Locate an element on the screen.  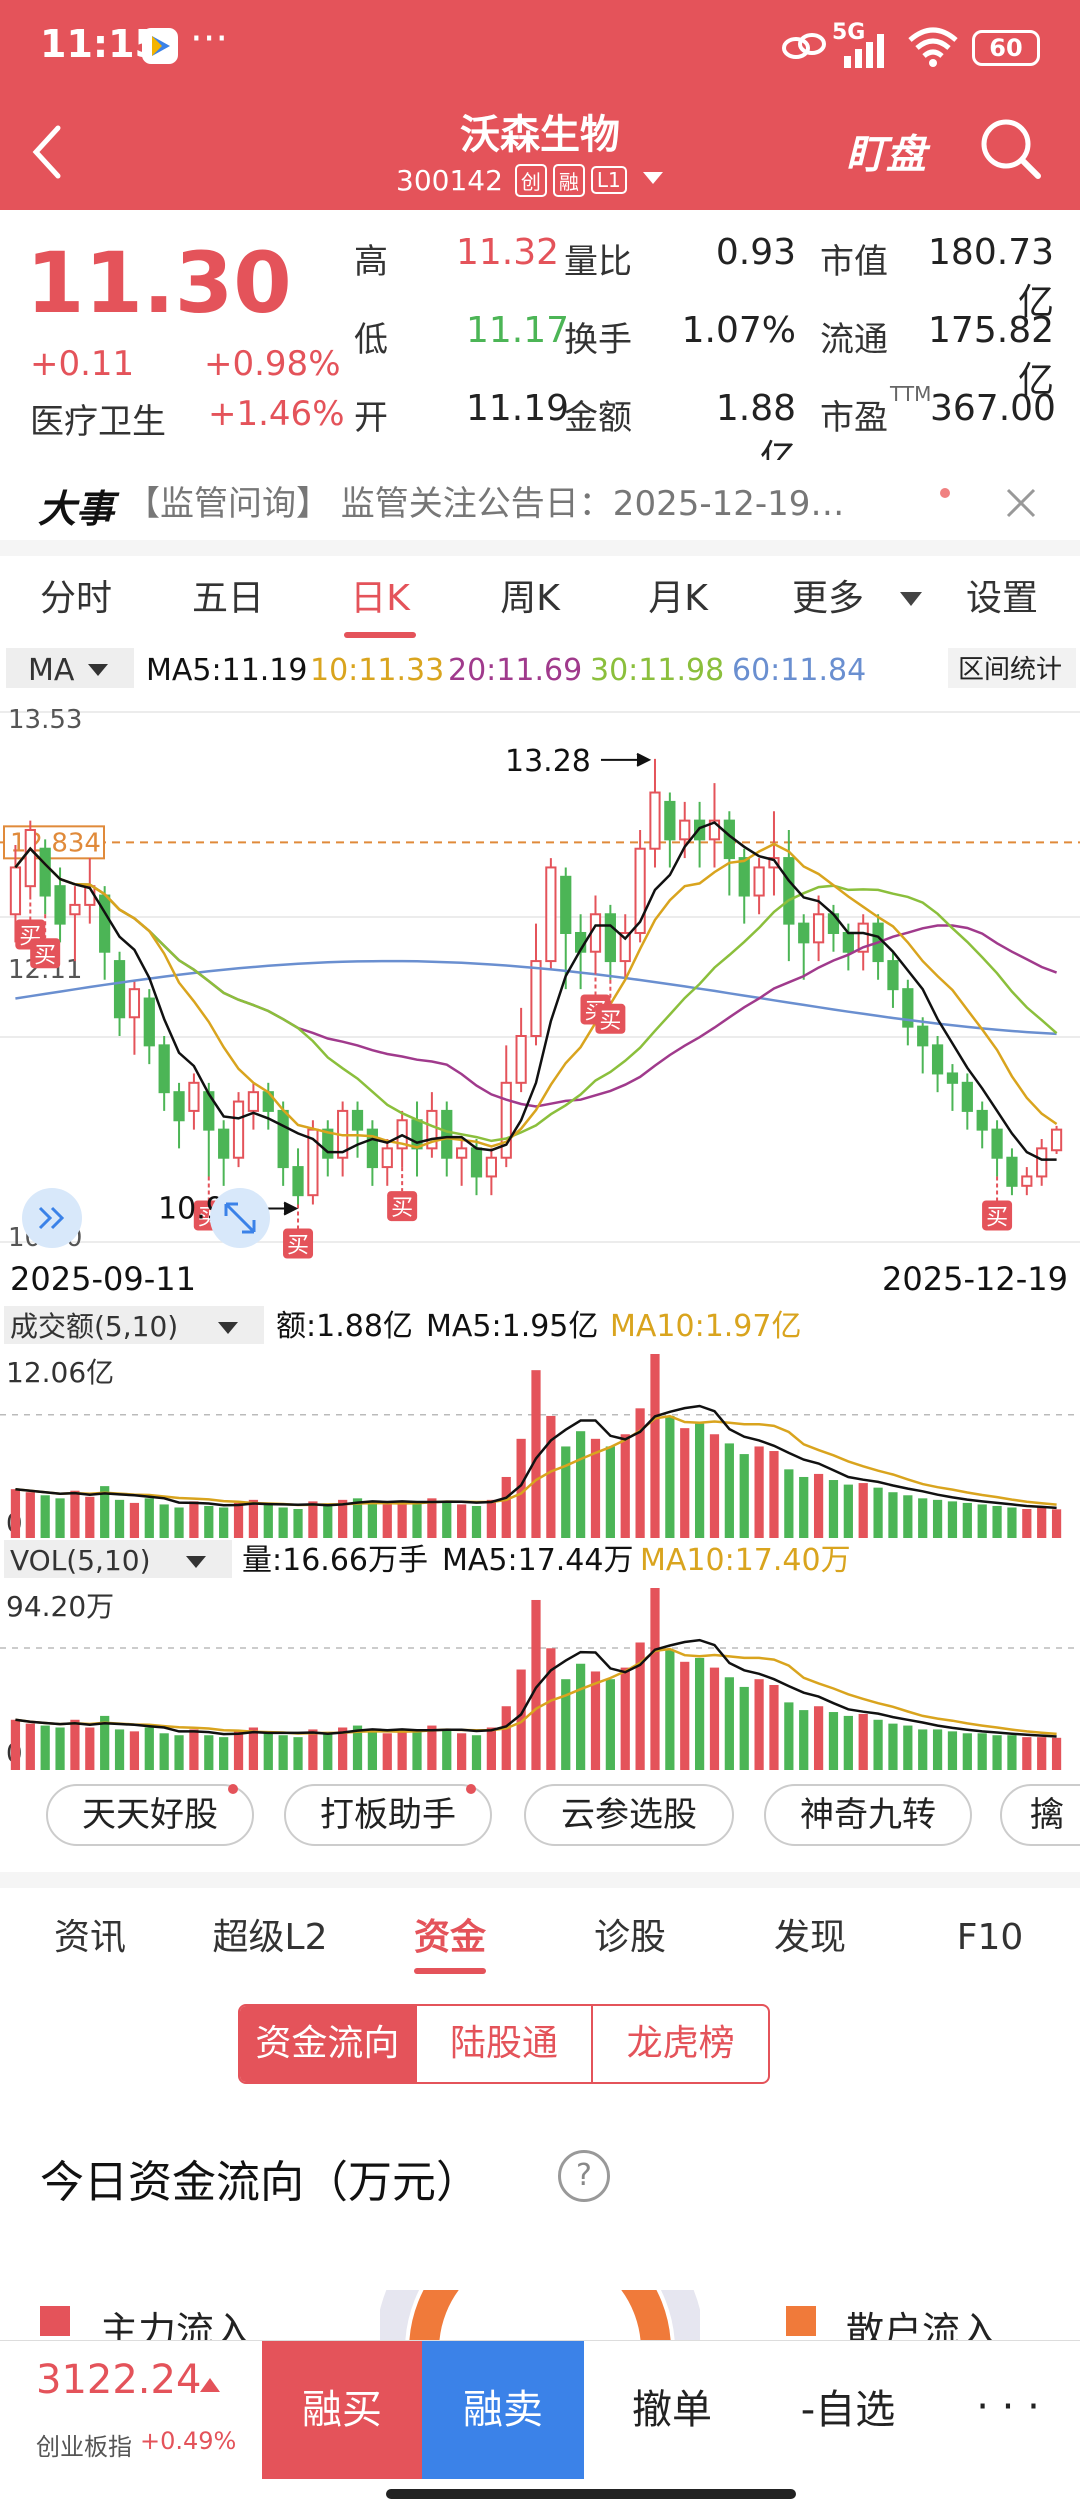
tab-super-l2: 超级L2 is located at coordinates (270, 1937).